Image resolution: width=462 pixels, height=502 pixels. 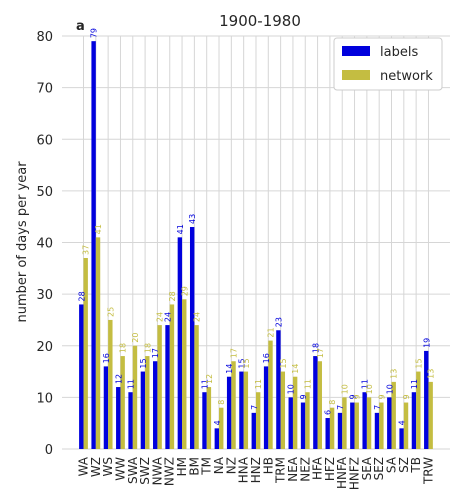 I want to click on bar-labels-HB, so click(x=266, y=407).